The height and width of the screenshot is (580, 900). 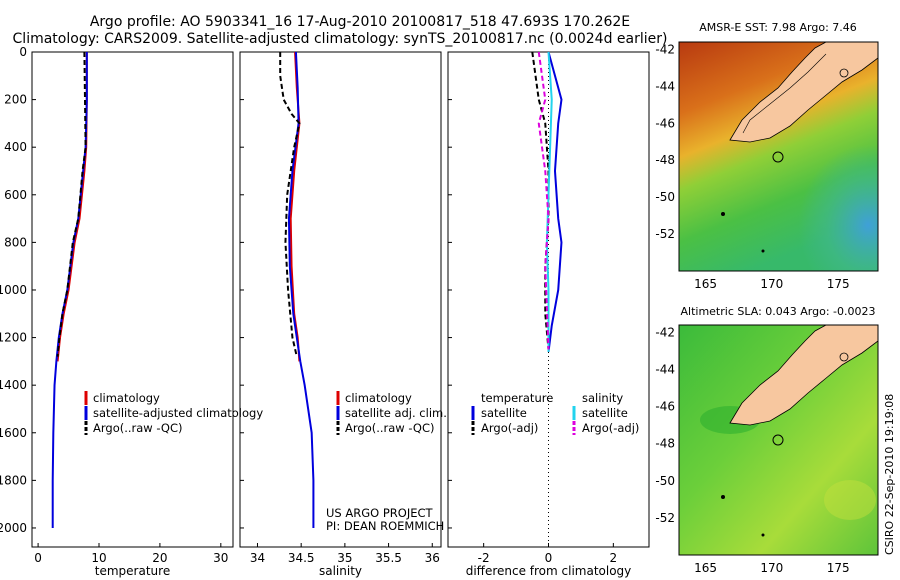 What do you see at coordinates (784, 93) in the screenshot?
I see `coastline-contour` at bounding box center [784, 93].